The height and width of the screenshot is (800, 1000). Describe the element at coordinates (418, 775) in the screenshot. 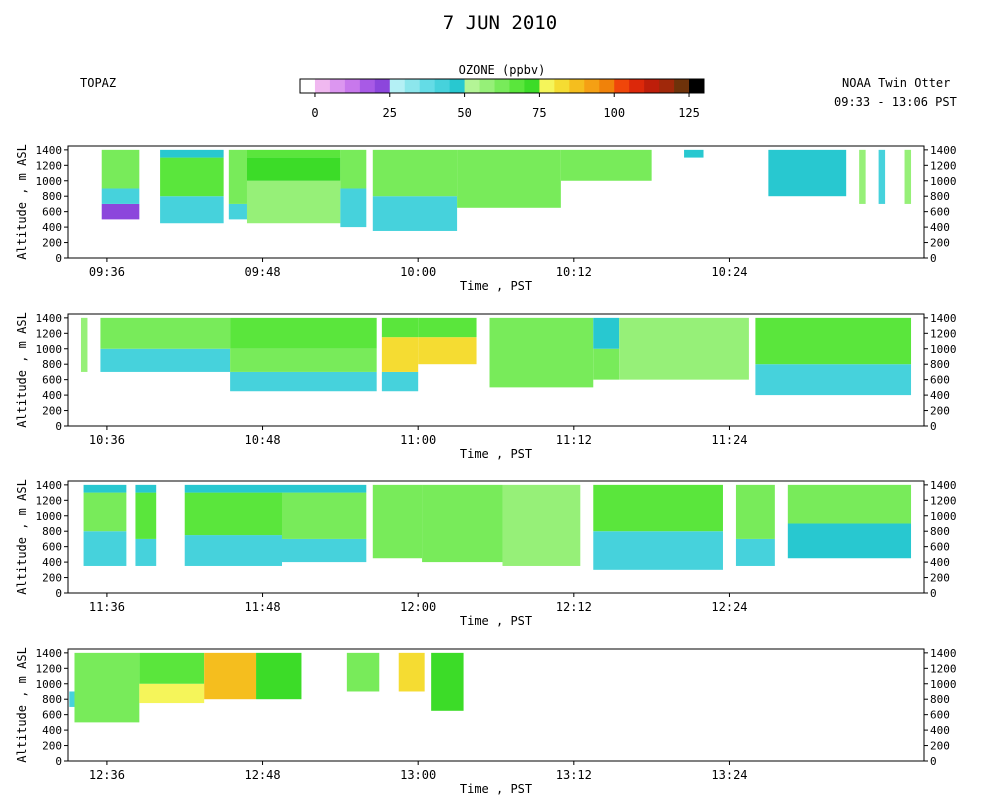

I see `x-tick-label: 13:00` at that location.